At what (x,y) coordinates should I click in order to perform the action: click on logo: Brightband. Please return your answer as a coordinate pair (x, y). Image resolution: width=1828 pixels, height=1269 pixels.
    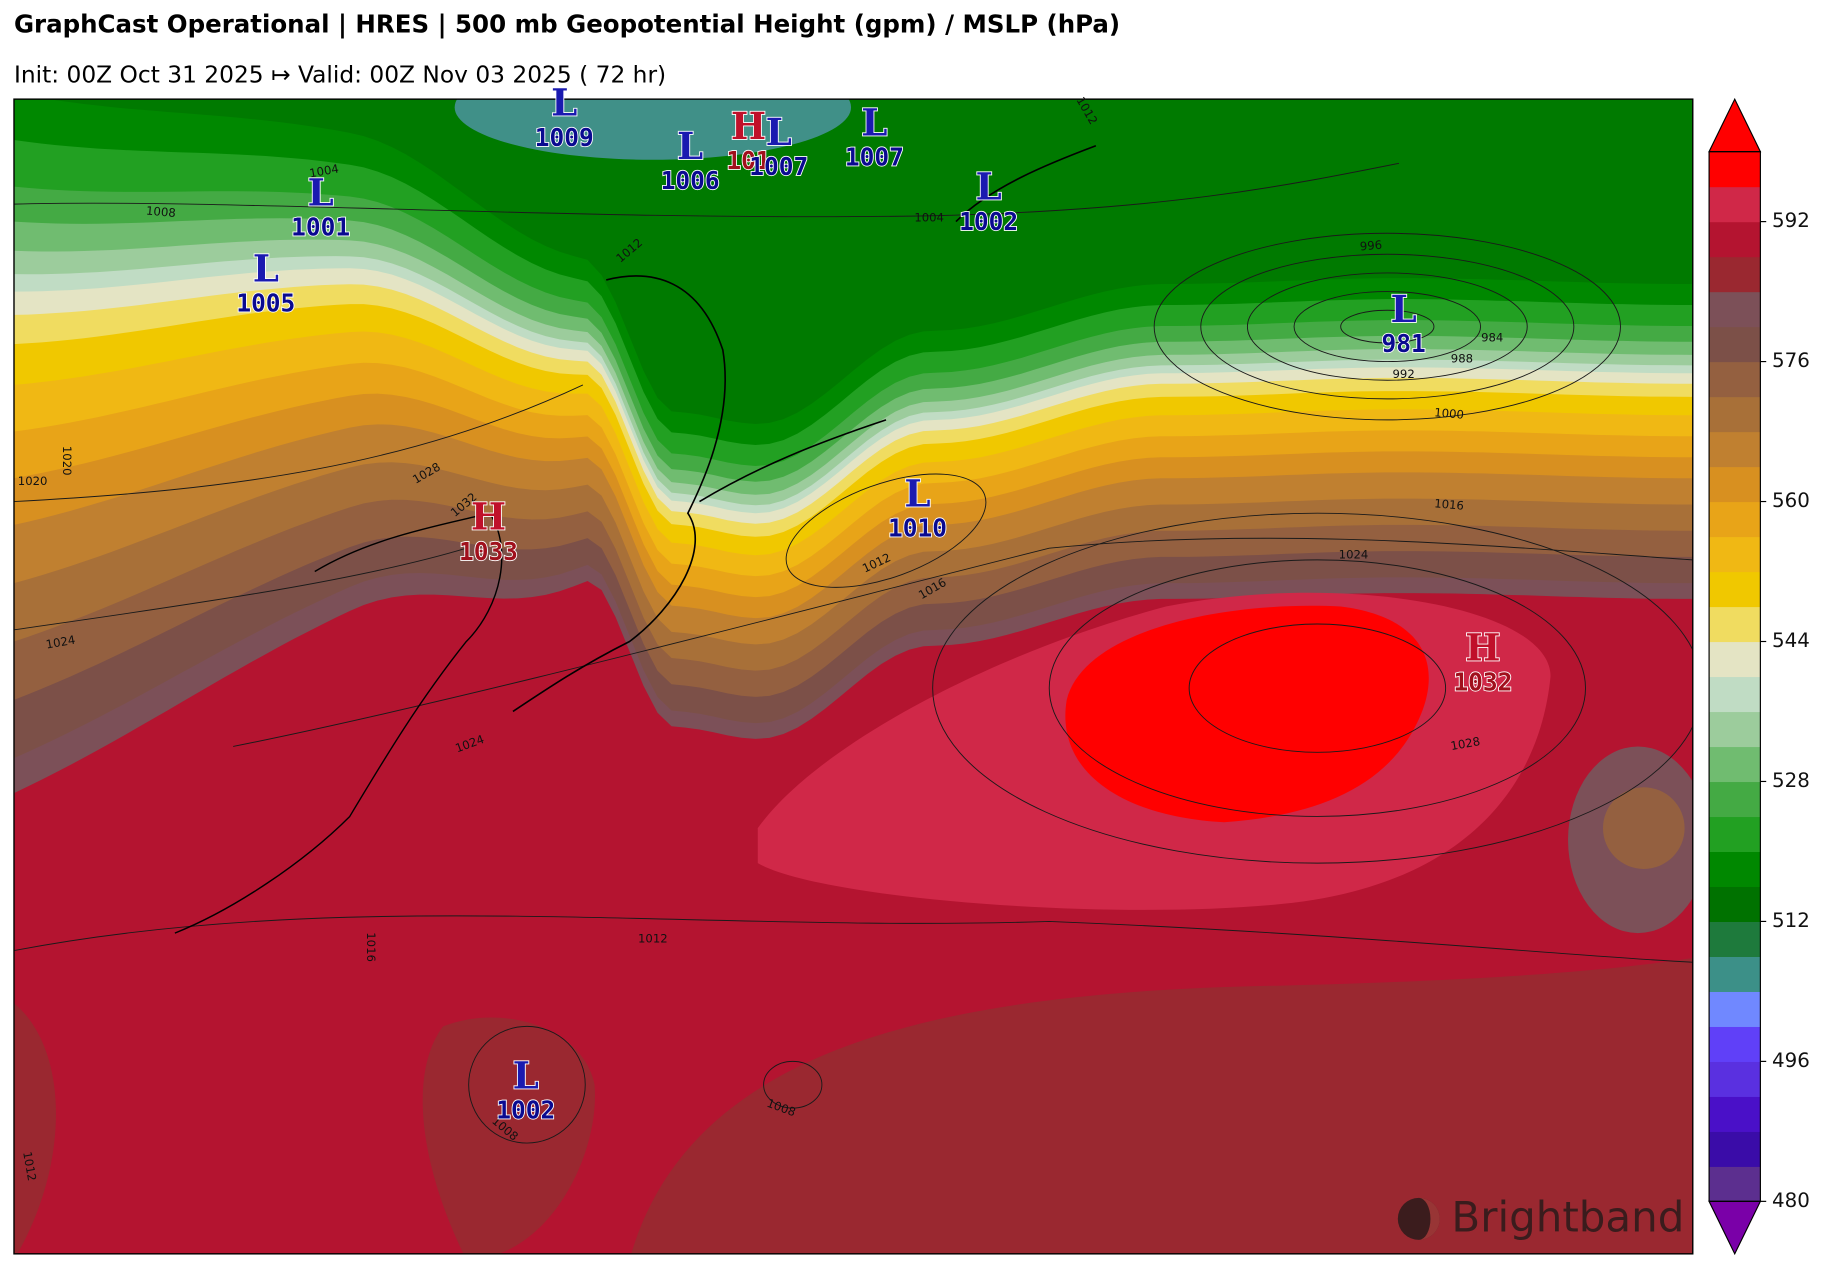
    Looking at the image, I should click on (1540, 1217).